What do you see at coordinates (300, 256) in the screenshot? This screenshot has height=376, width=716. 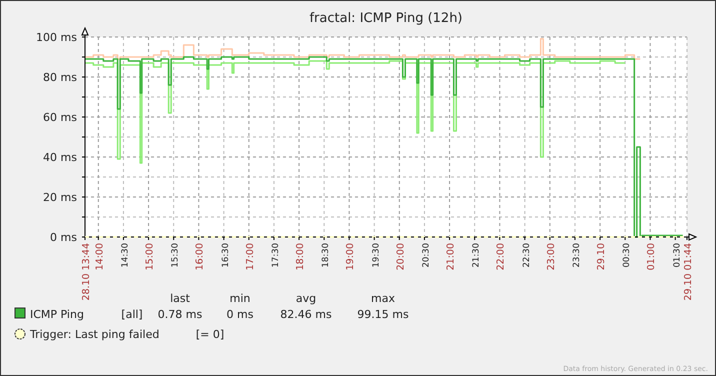 I see `x-tick-label: 18:00` at bounding box center [300, 256].